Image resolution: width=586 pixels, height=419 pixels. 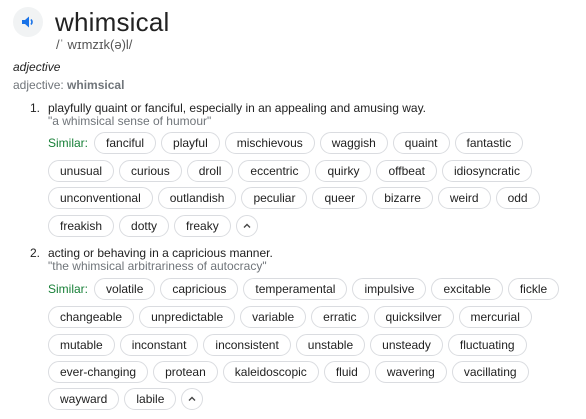 I want to click on synonym-chip: outlandish, so click(x=197, y=198).